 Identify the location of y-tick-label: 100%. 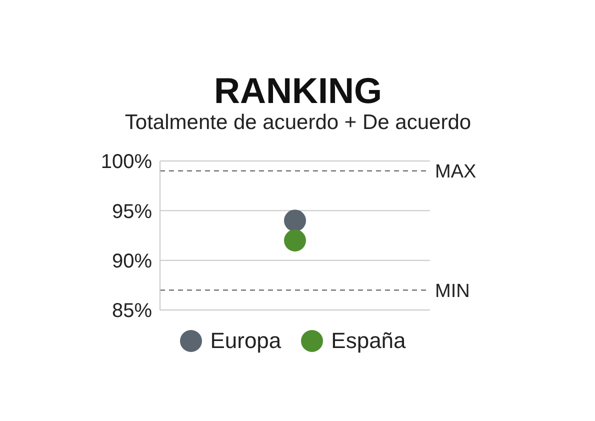
(126, 162).